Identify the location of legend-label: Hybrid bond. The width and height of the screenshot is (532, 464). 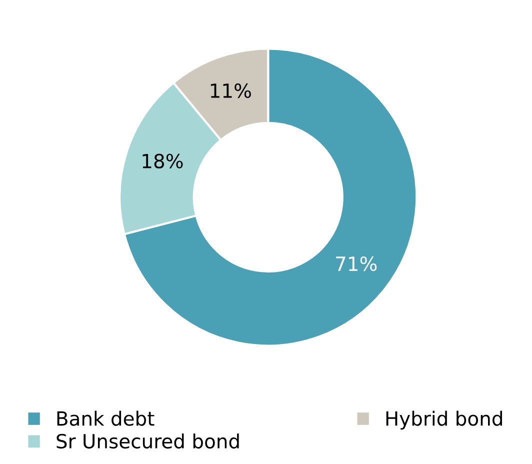
(444, 420).